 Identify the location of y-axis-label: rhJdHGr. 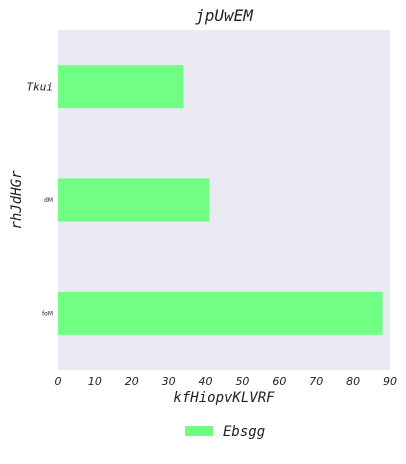
(17, 200).